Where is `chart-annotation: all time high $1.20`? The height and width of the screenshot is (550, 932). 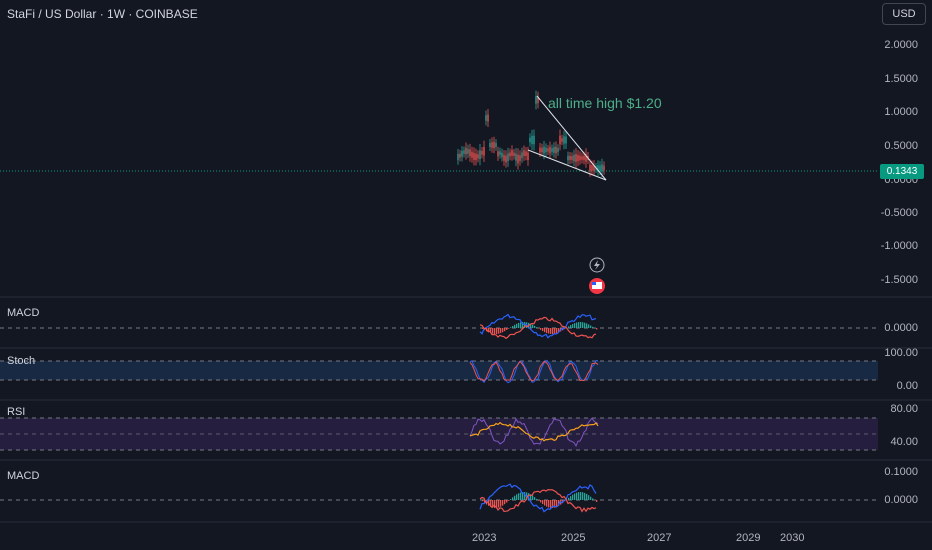
chart-annotation: all time high $1.20 is located at coordinates (605, 103).